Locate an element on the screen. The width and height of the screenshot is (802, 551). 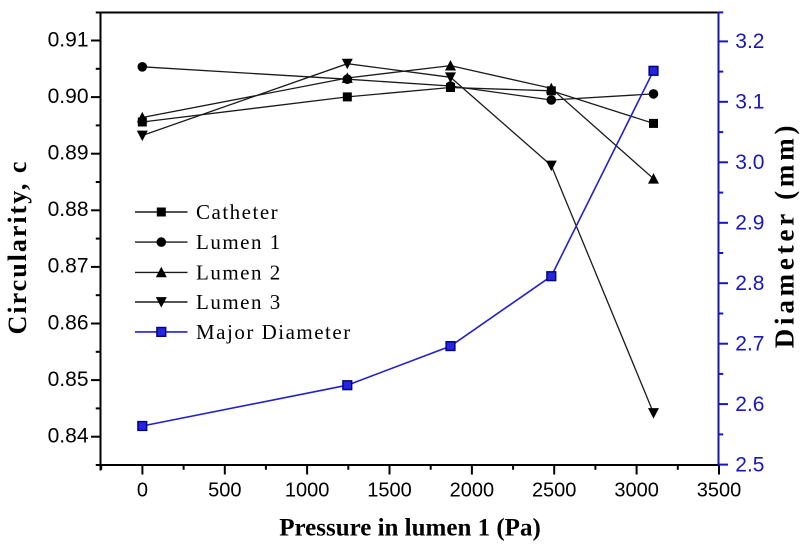
svg-text: 3500 is located at coordinates (719, 490).